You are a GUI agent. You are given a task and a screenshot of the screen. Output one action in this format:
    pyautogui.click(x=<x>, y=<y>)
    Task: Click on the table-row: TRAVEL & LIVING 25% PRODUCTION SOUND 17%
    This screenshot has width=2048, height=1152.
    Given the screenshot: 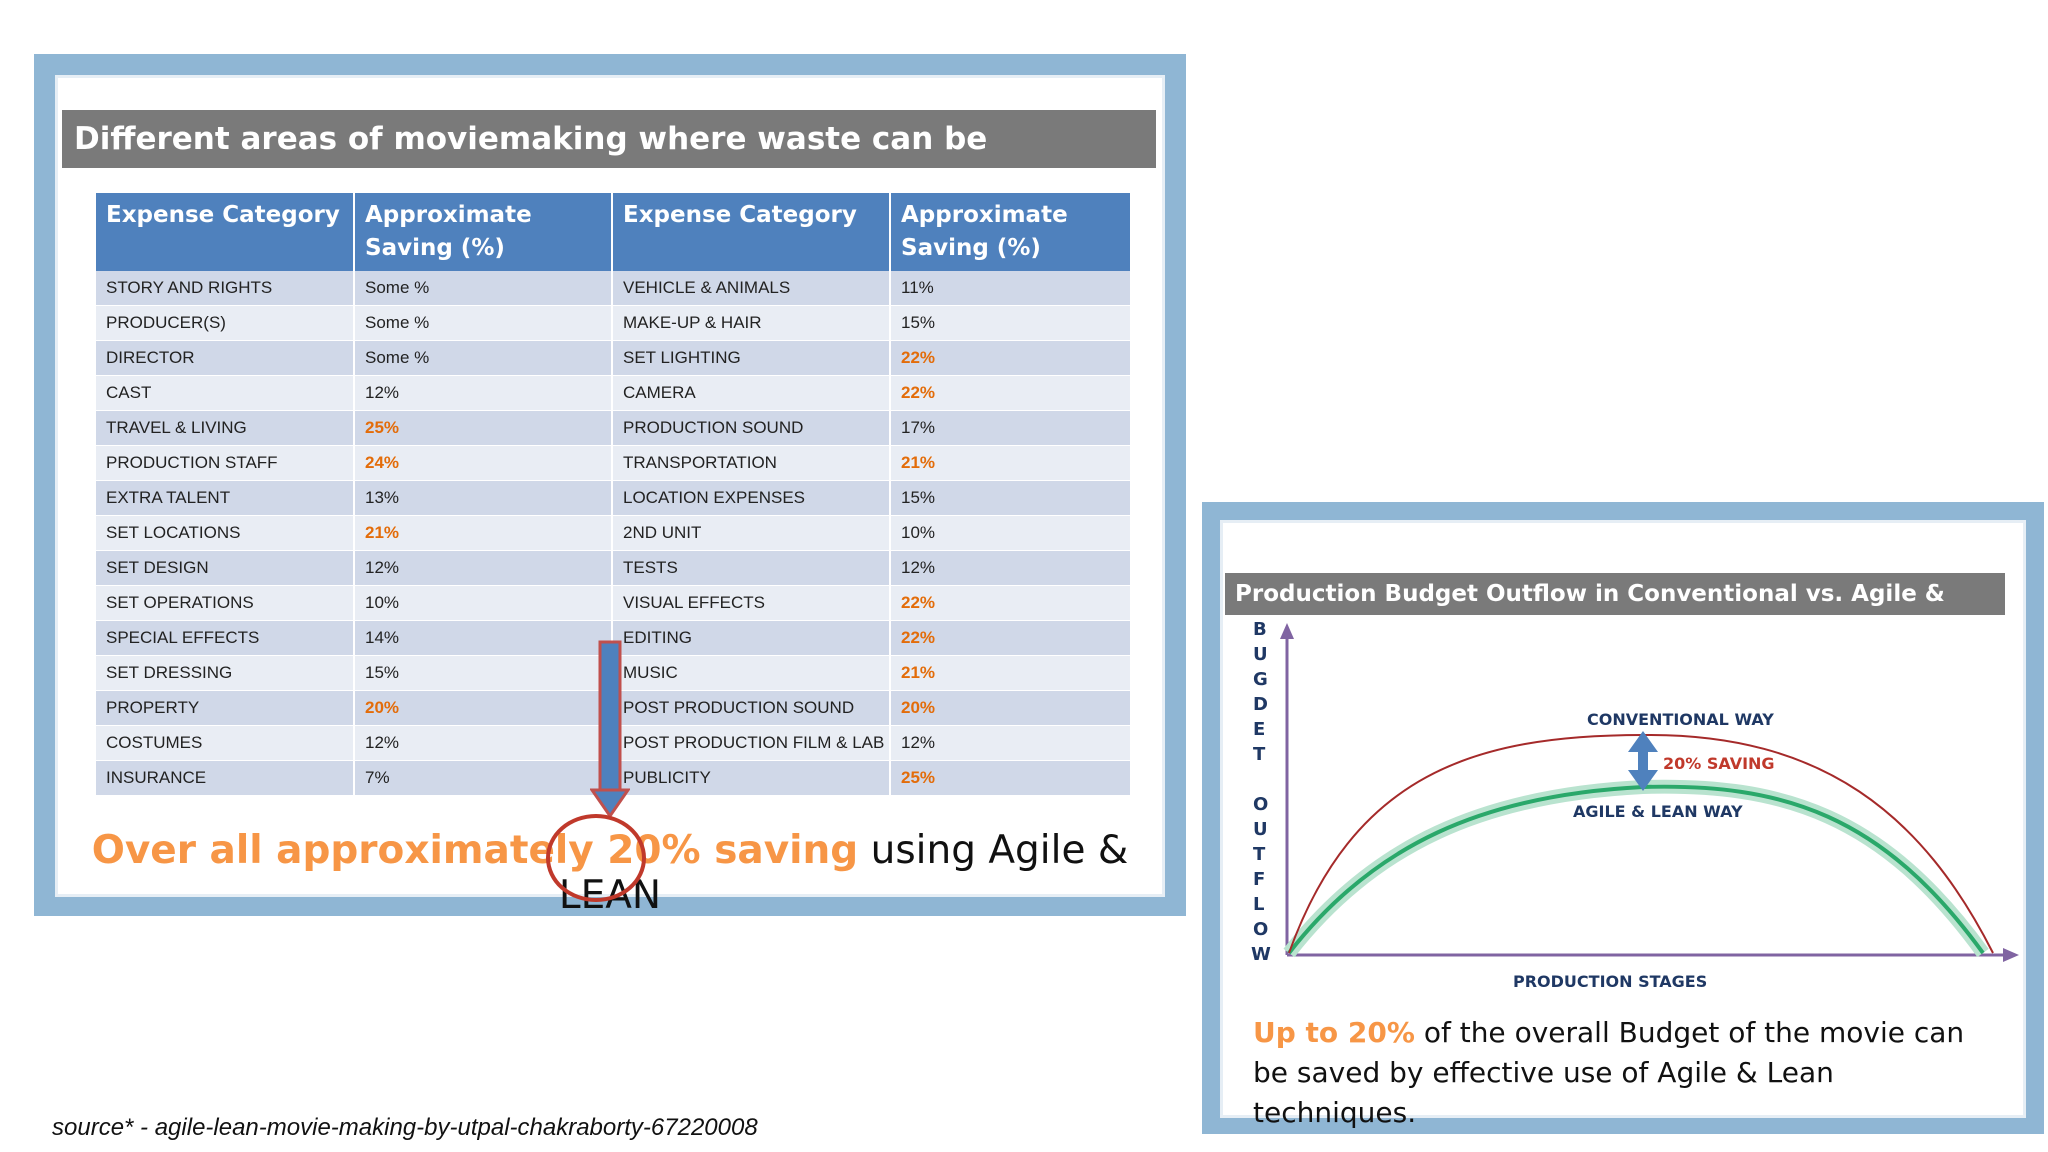 What is the action you would take?
    pyautogui.click(x=613, y=428)
    